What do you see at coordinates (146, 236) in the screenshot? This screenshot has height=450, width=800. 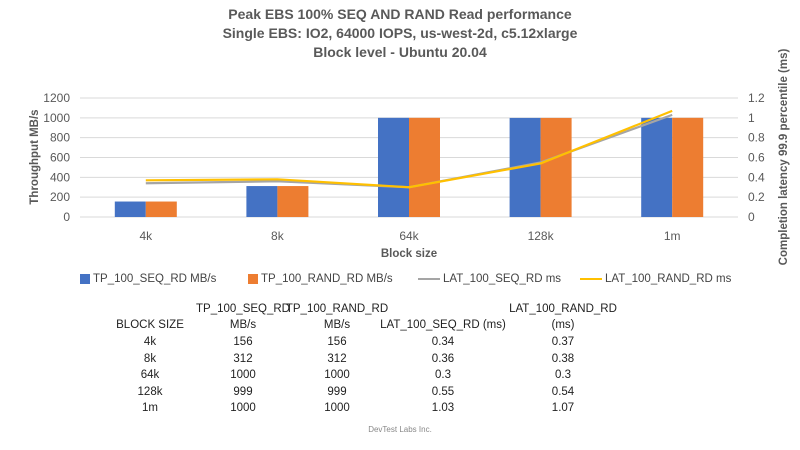 I see `x-tick-label: 4k` at bounding box center [146, 236].